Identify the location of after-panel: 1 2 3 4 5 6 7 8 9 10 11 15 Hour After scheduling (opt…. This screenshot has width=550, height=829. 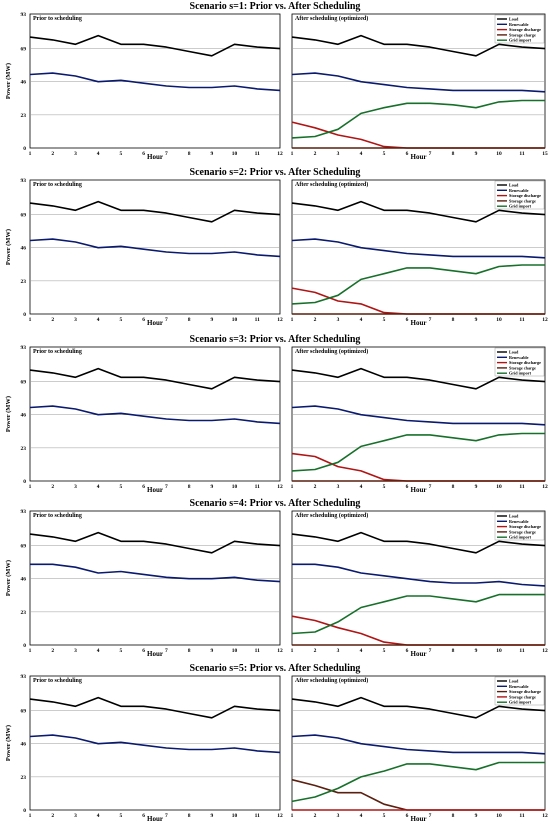
(419, 87).